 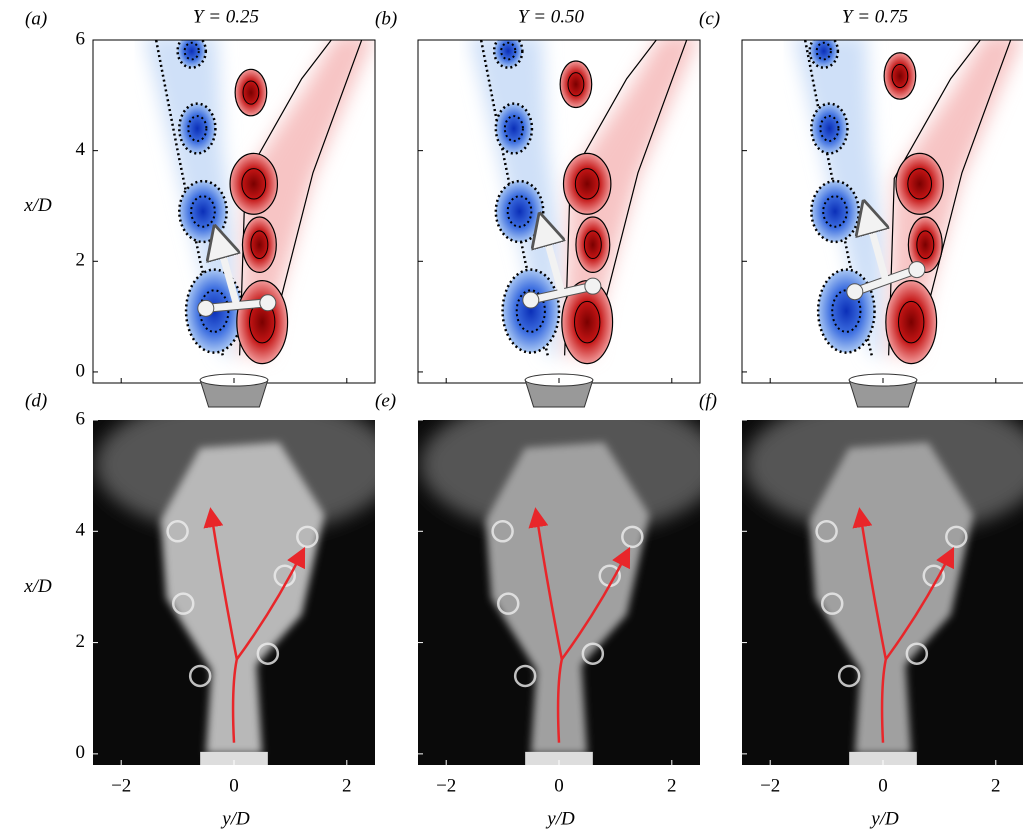 I want to click on panel-title: Y = 0.50, so click(x=551, y=16).